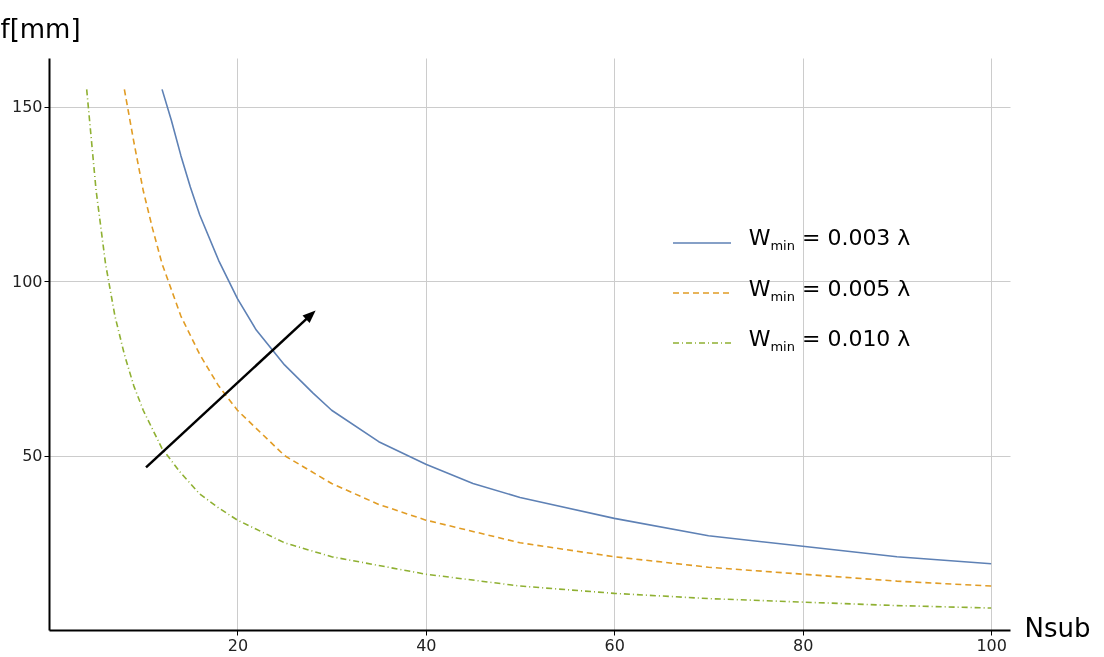 The width and height of the screenshot is (1104, 657). What do you see at coordinates (991, 645) in the screenshot?
I see `x-tick-label: 100` at bounding box center [991, 645].